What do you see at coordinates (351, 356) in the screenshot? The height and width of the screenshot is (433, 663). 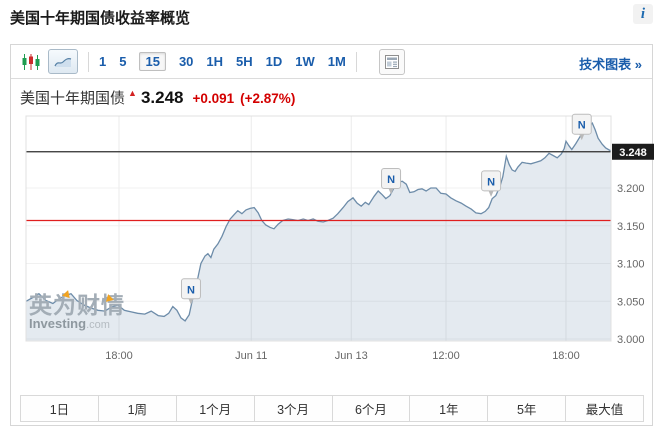 I see `x-axis-label: Jun 13` at bounding box center [351, 356].